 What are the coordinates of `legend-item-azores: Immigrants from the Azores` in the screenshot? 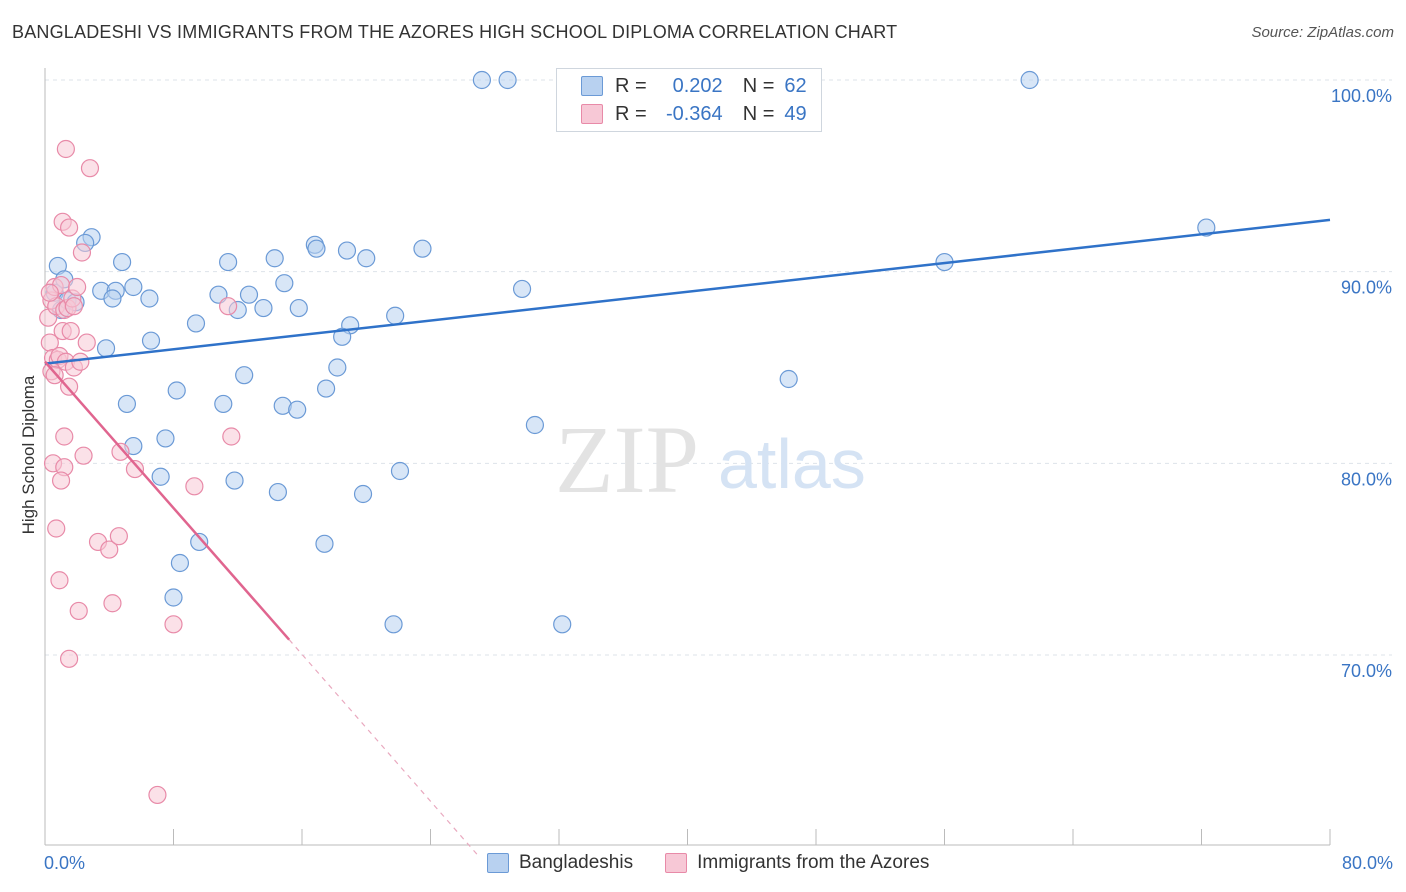 It's located at (797, 863).